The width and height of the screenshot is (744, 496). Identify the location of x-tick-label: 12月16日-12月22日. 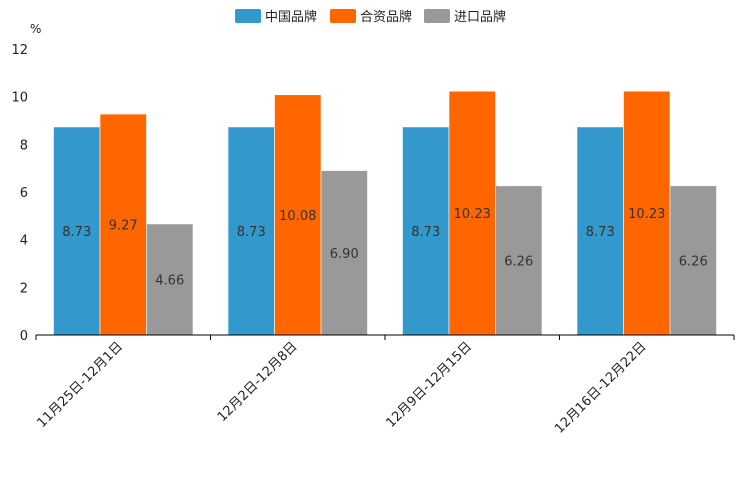
(600, 387).